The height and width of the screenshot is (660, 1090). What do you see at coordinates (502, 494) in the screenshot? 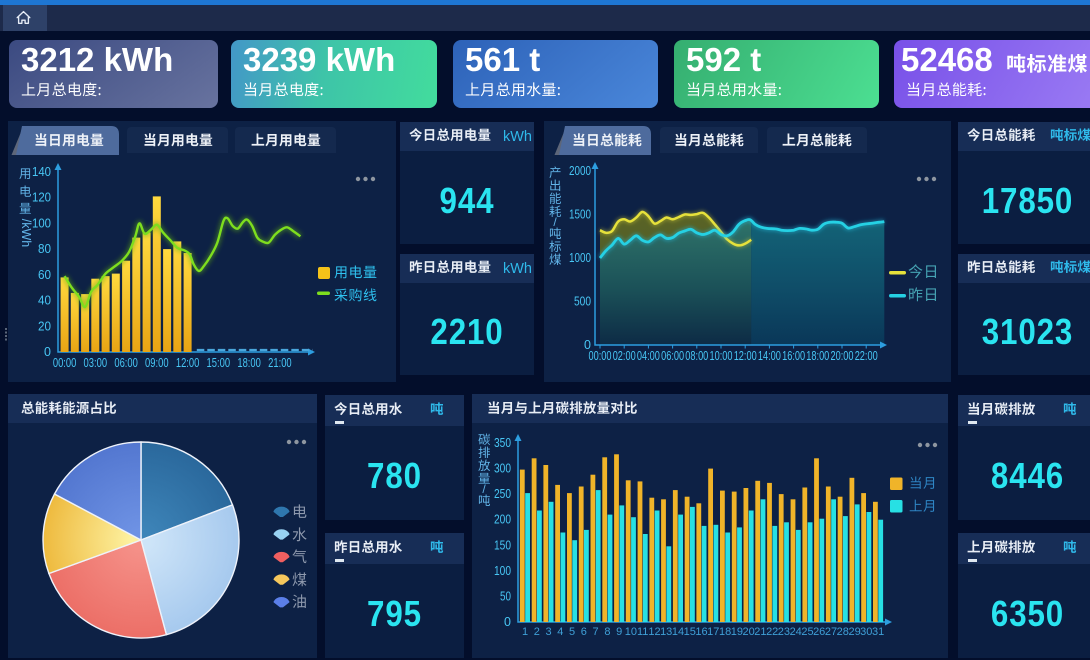
I see `svg-text: 250` at bounding box center [502, 494].